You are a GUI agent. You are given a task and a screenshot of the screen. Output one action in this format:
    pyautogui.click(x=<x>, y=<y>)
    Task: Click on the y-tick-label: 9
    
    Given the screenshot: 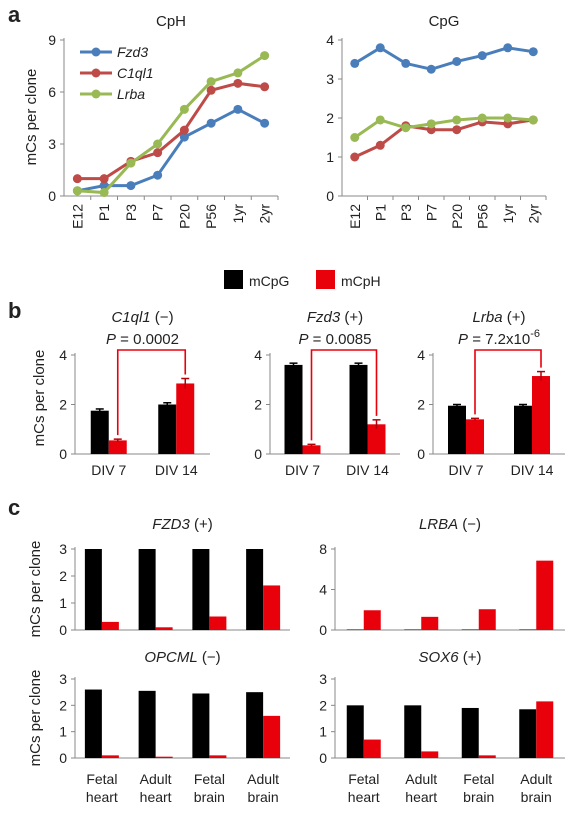 What is the action you would take?
    pyautogui.click(x=52, y=40)
    